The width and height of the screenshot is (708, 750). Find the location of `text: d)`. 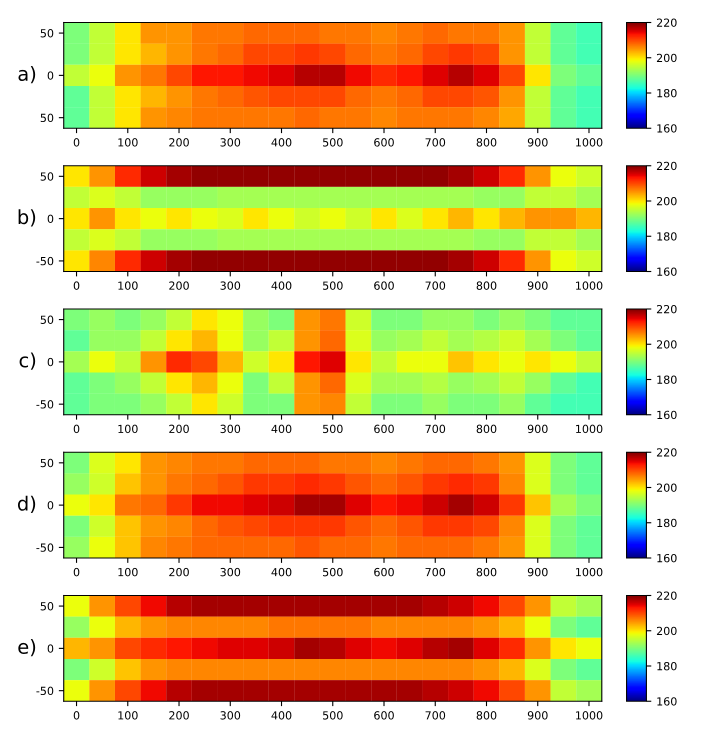

text: d) is located at coordinates (27, 505).